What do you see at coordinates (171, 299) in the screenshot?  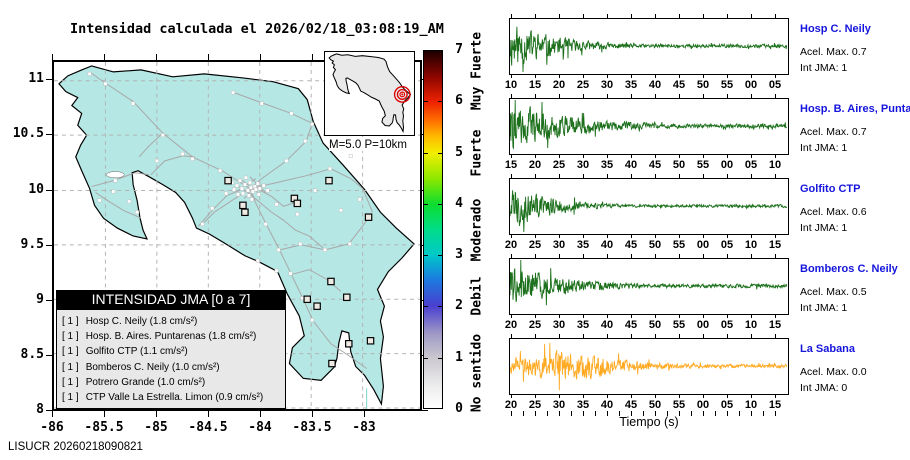 I see `legend-title: INTENSIDAD JMA [0 a 7]` at bounding box center [171, 299].